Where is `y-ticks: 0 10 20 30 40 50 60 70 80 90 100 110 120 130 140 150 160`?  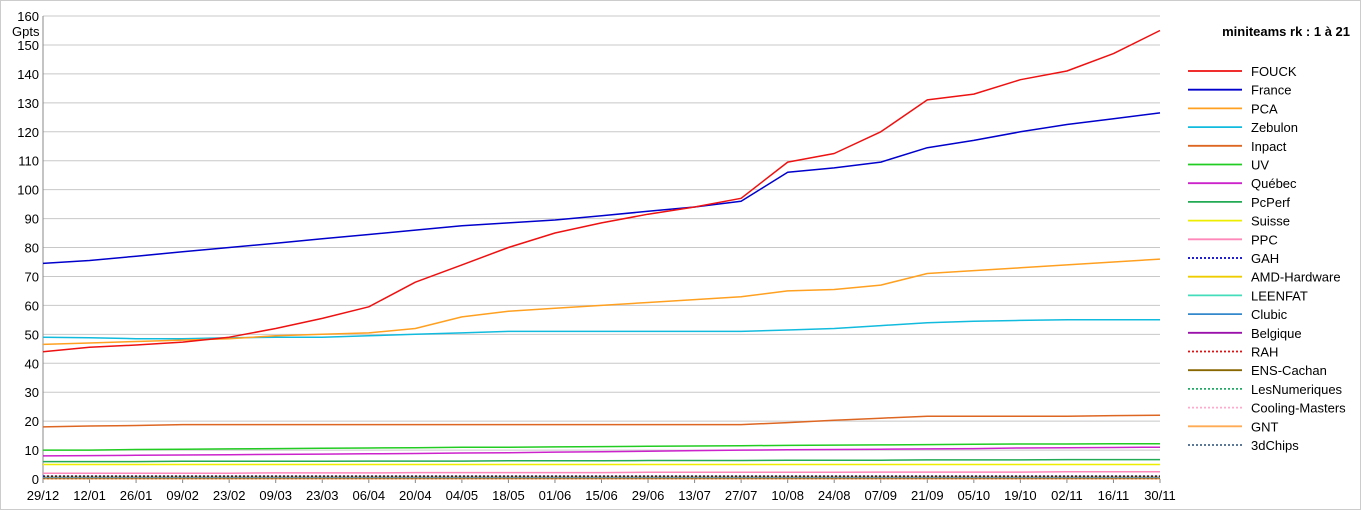 y-ticks: 0 10 20 30 40 50 60 70 80 90 100 110 120 130 140 150 160 is located at coordinates (28, 248).